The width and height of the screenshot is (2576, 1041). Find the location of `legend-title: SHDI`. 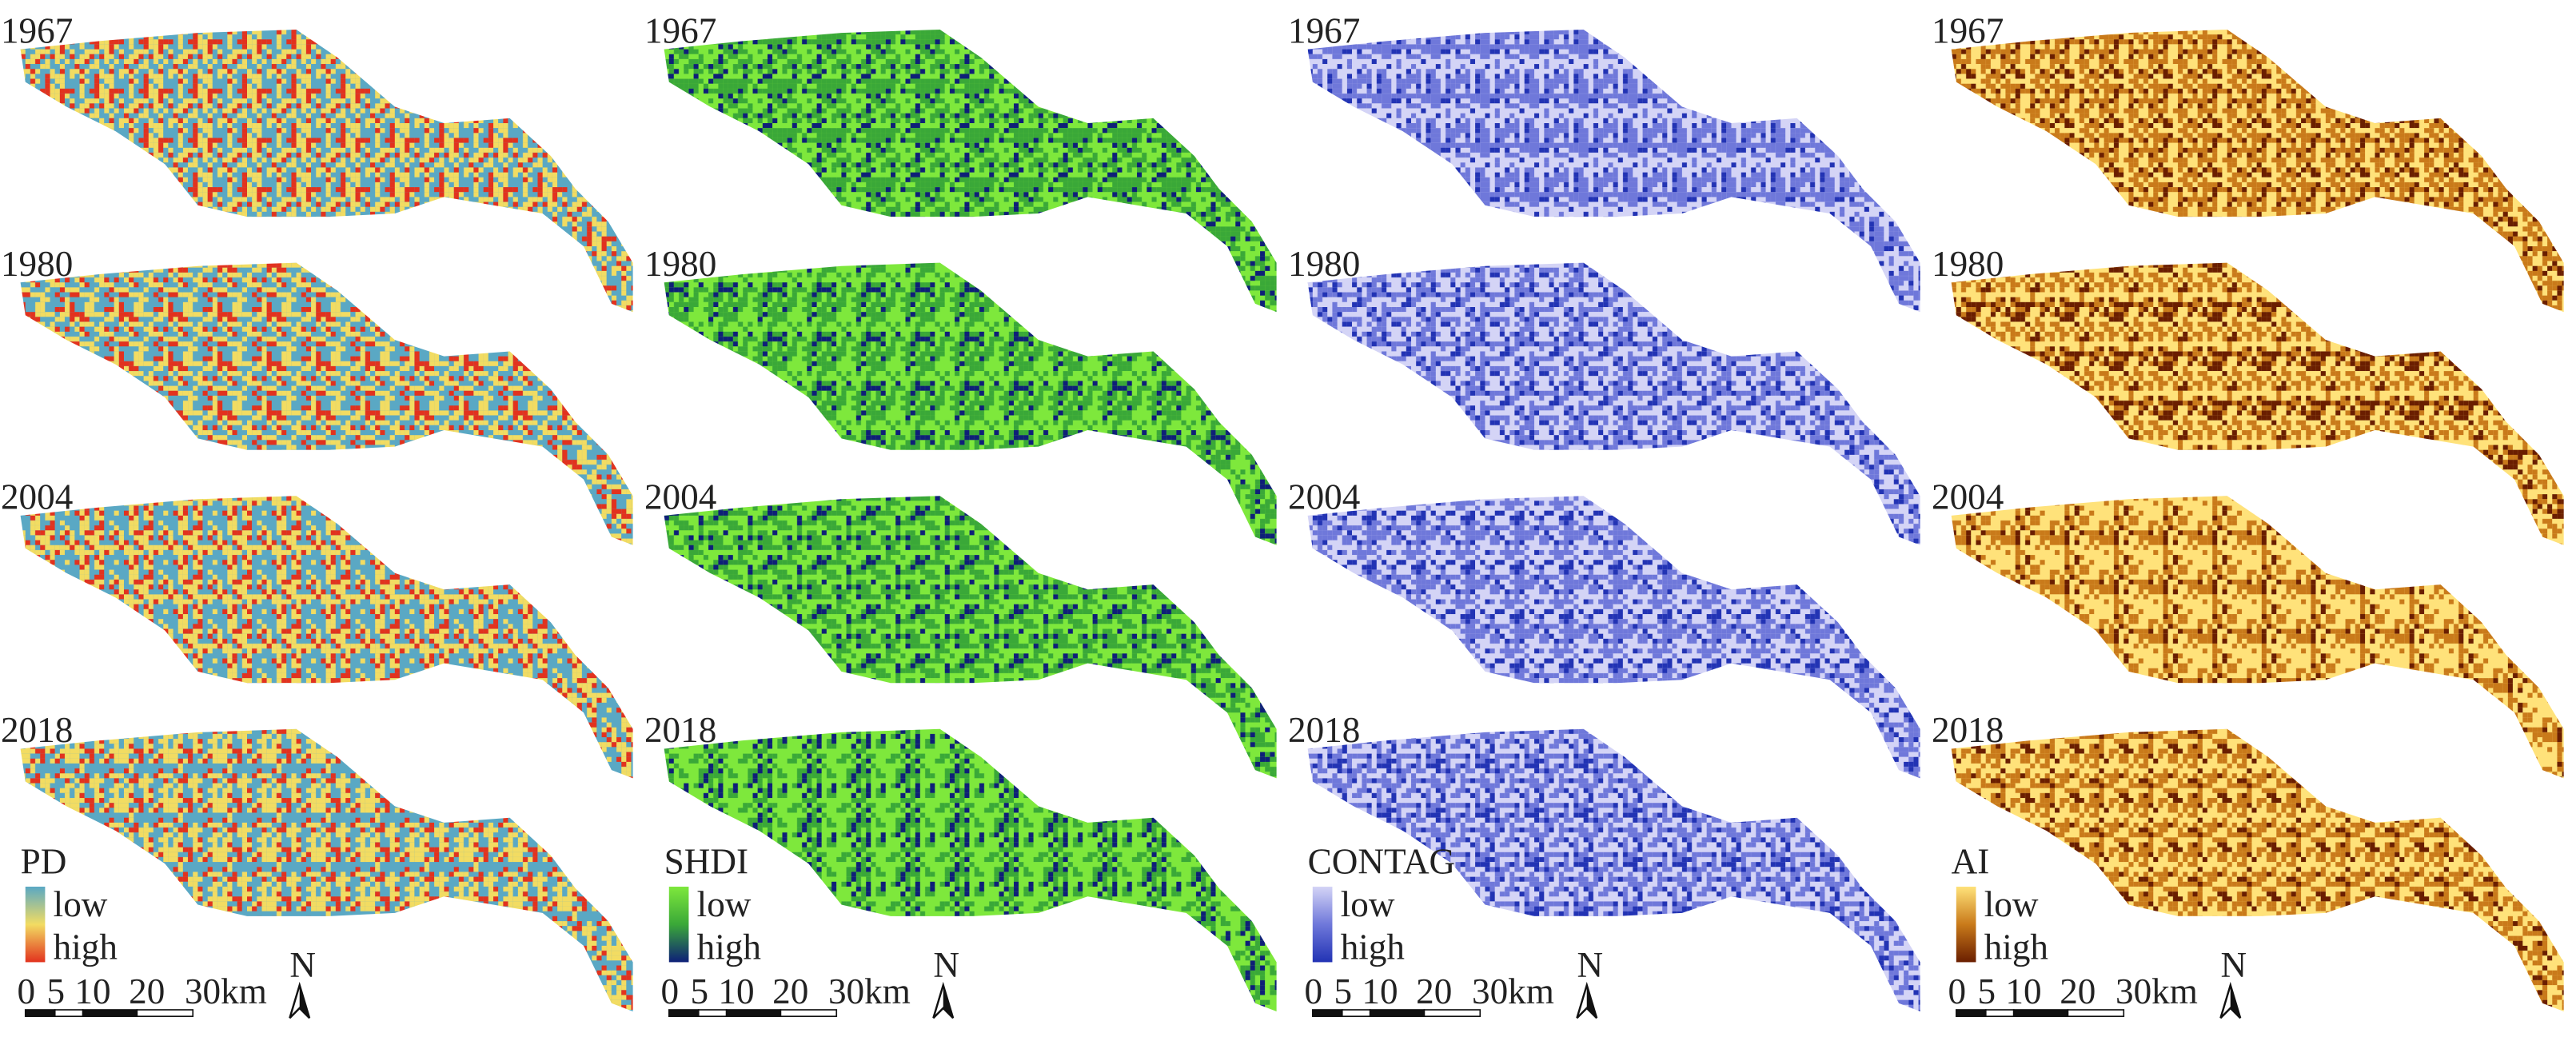

legend-title: SHDI is located at coordinates (706, 862).